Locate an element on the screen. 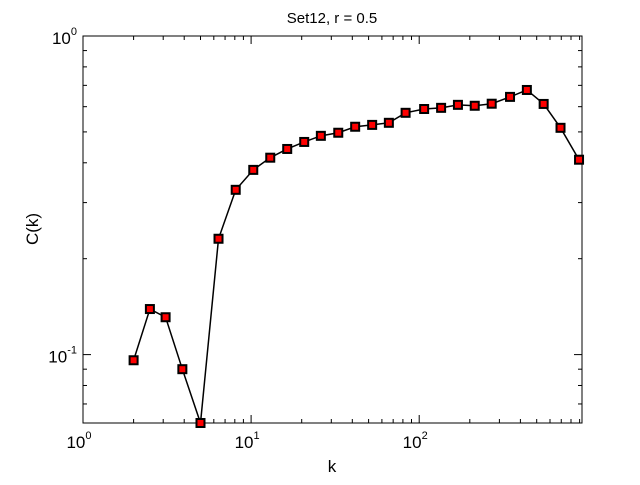 The height and width of the screenshot is (485, 640). x-axis-label: k is located at coordinates (332, 466).